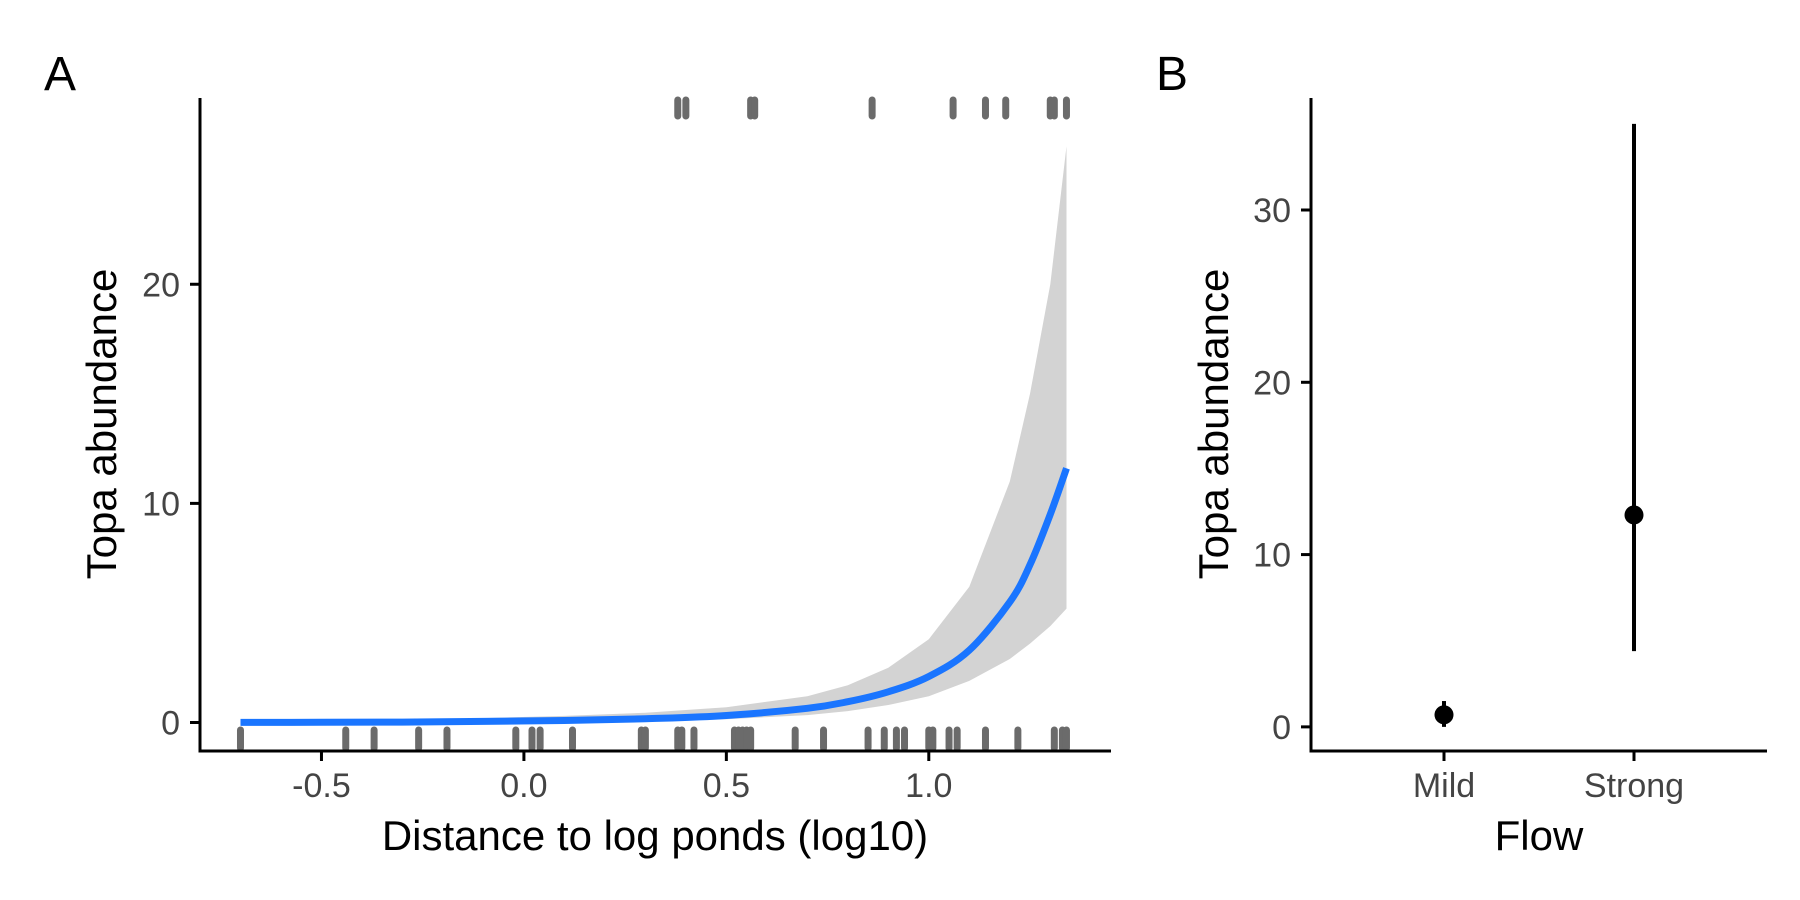  Describe the element at coordinates (101, 424) in the screenshot. I see `panel-a-y-axis-title: Topa abundance` at that location.